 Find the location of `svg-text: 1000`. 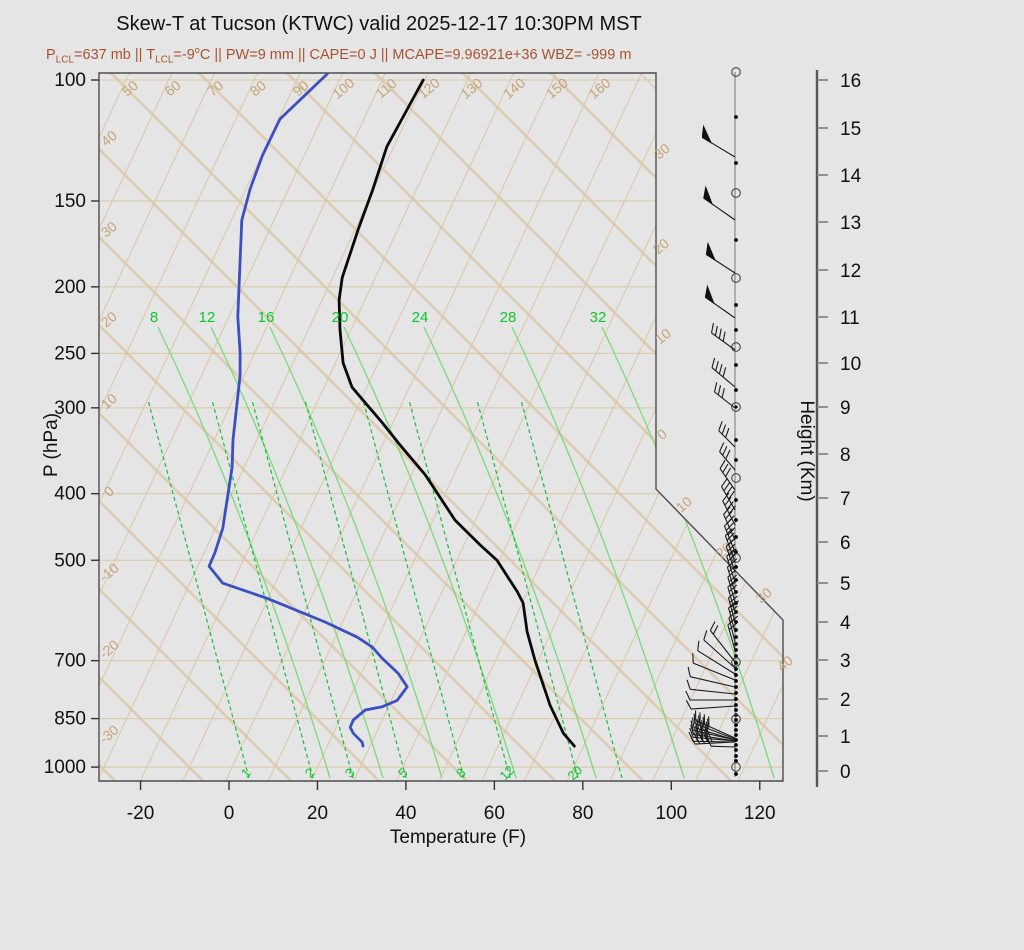

svg-text: 1000 is located at coordinates (65, 767).